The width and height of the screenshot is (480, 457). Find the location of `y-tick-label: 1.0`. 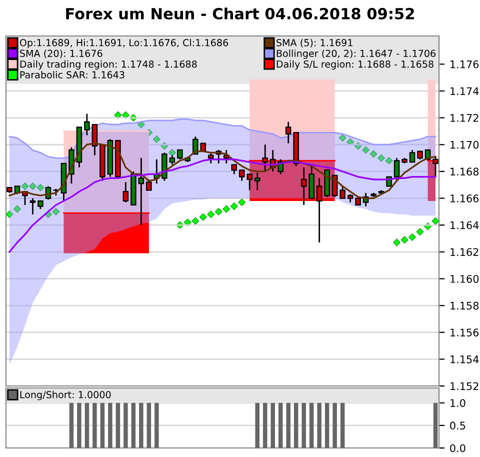

y-tick-label: 1.0 is located at coordinates (458, 403).